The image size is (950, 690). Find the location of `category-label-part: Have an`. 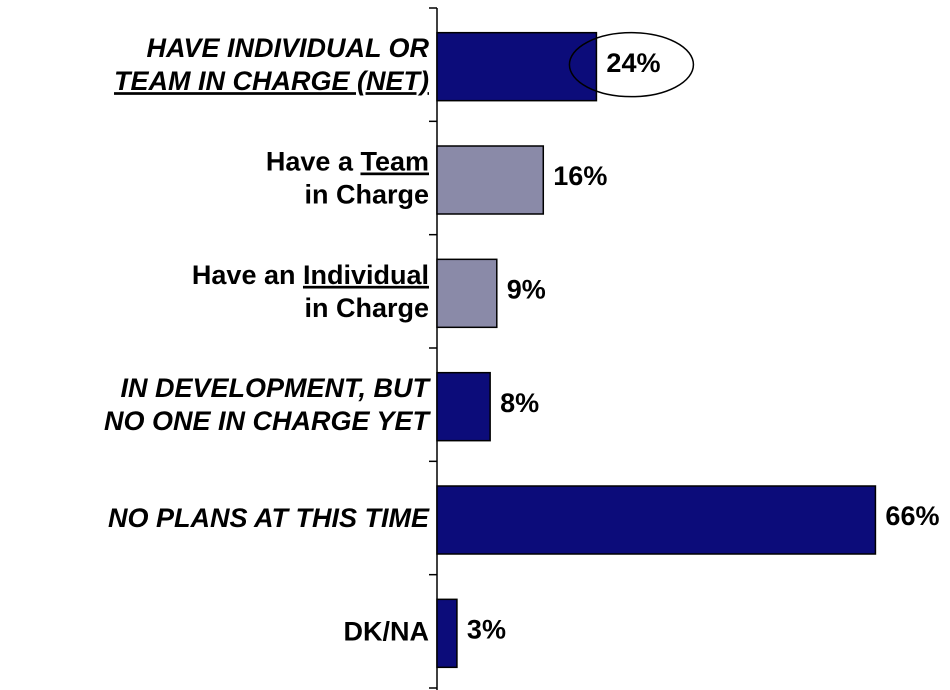

category-label-part: Have an is located at coordinates (247, 275).